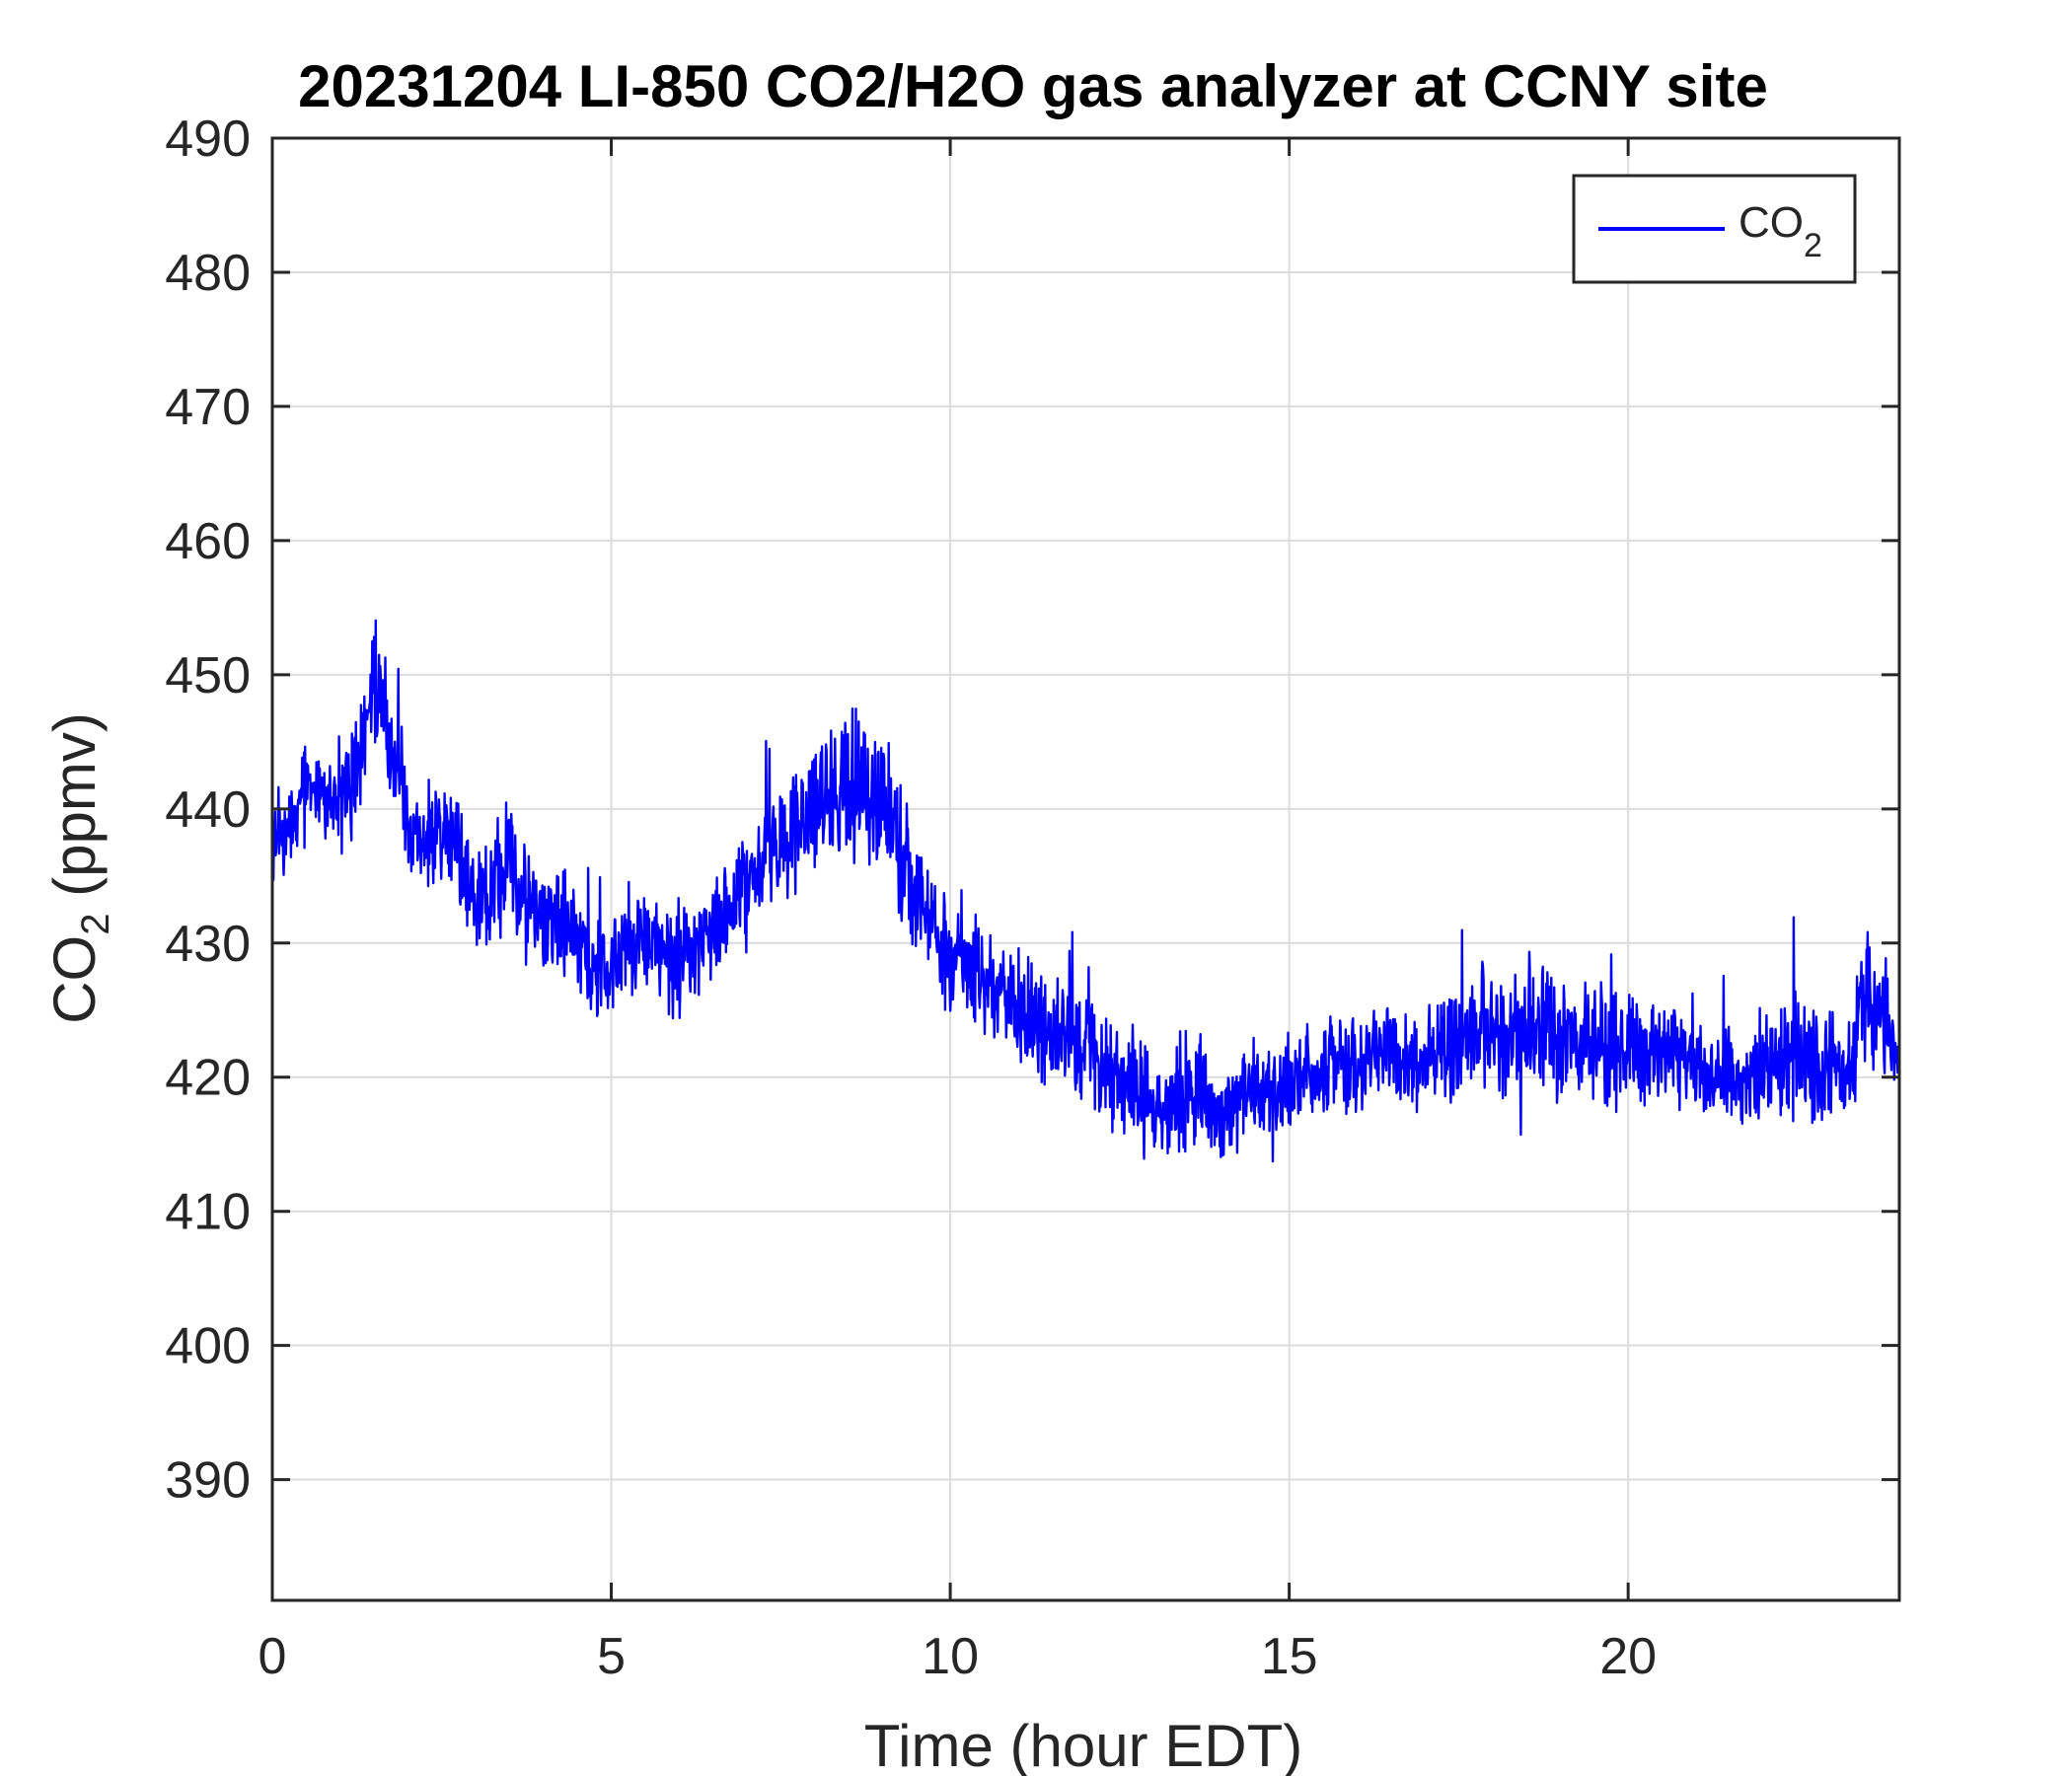  What do you see at coordinates (208, 140) in the screenshot?
I see `y-tick-label: 490` at bounding box center [208, 140].